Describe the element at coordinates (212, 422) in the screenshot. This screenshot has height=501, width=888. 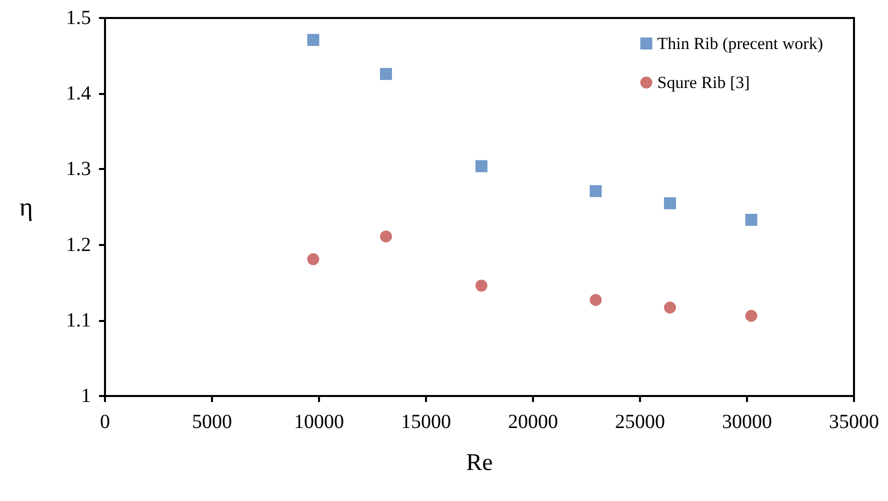
I see `x-tick-label: 5000` at that location.